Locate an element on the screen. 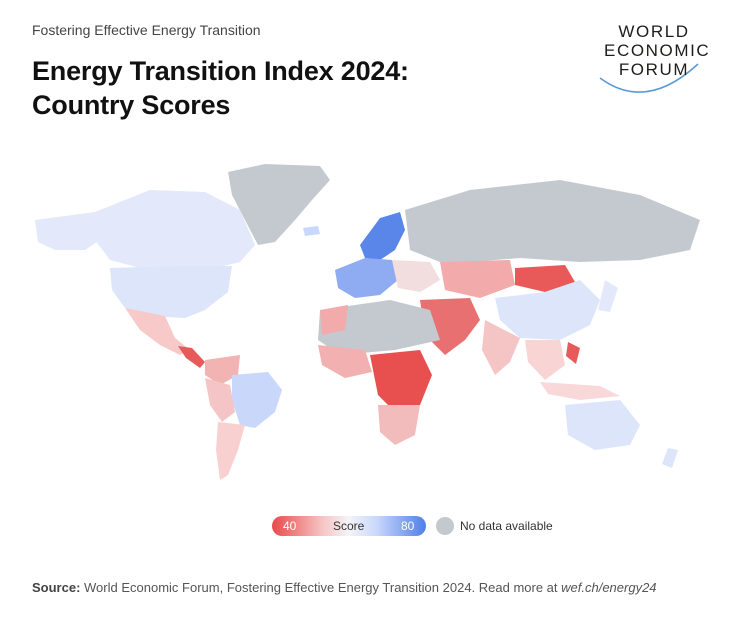 This screenshot has width=730, height=630. chart-kicker: Fostering Effective Energy Transition is located at coordinates (146, 30).